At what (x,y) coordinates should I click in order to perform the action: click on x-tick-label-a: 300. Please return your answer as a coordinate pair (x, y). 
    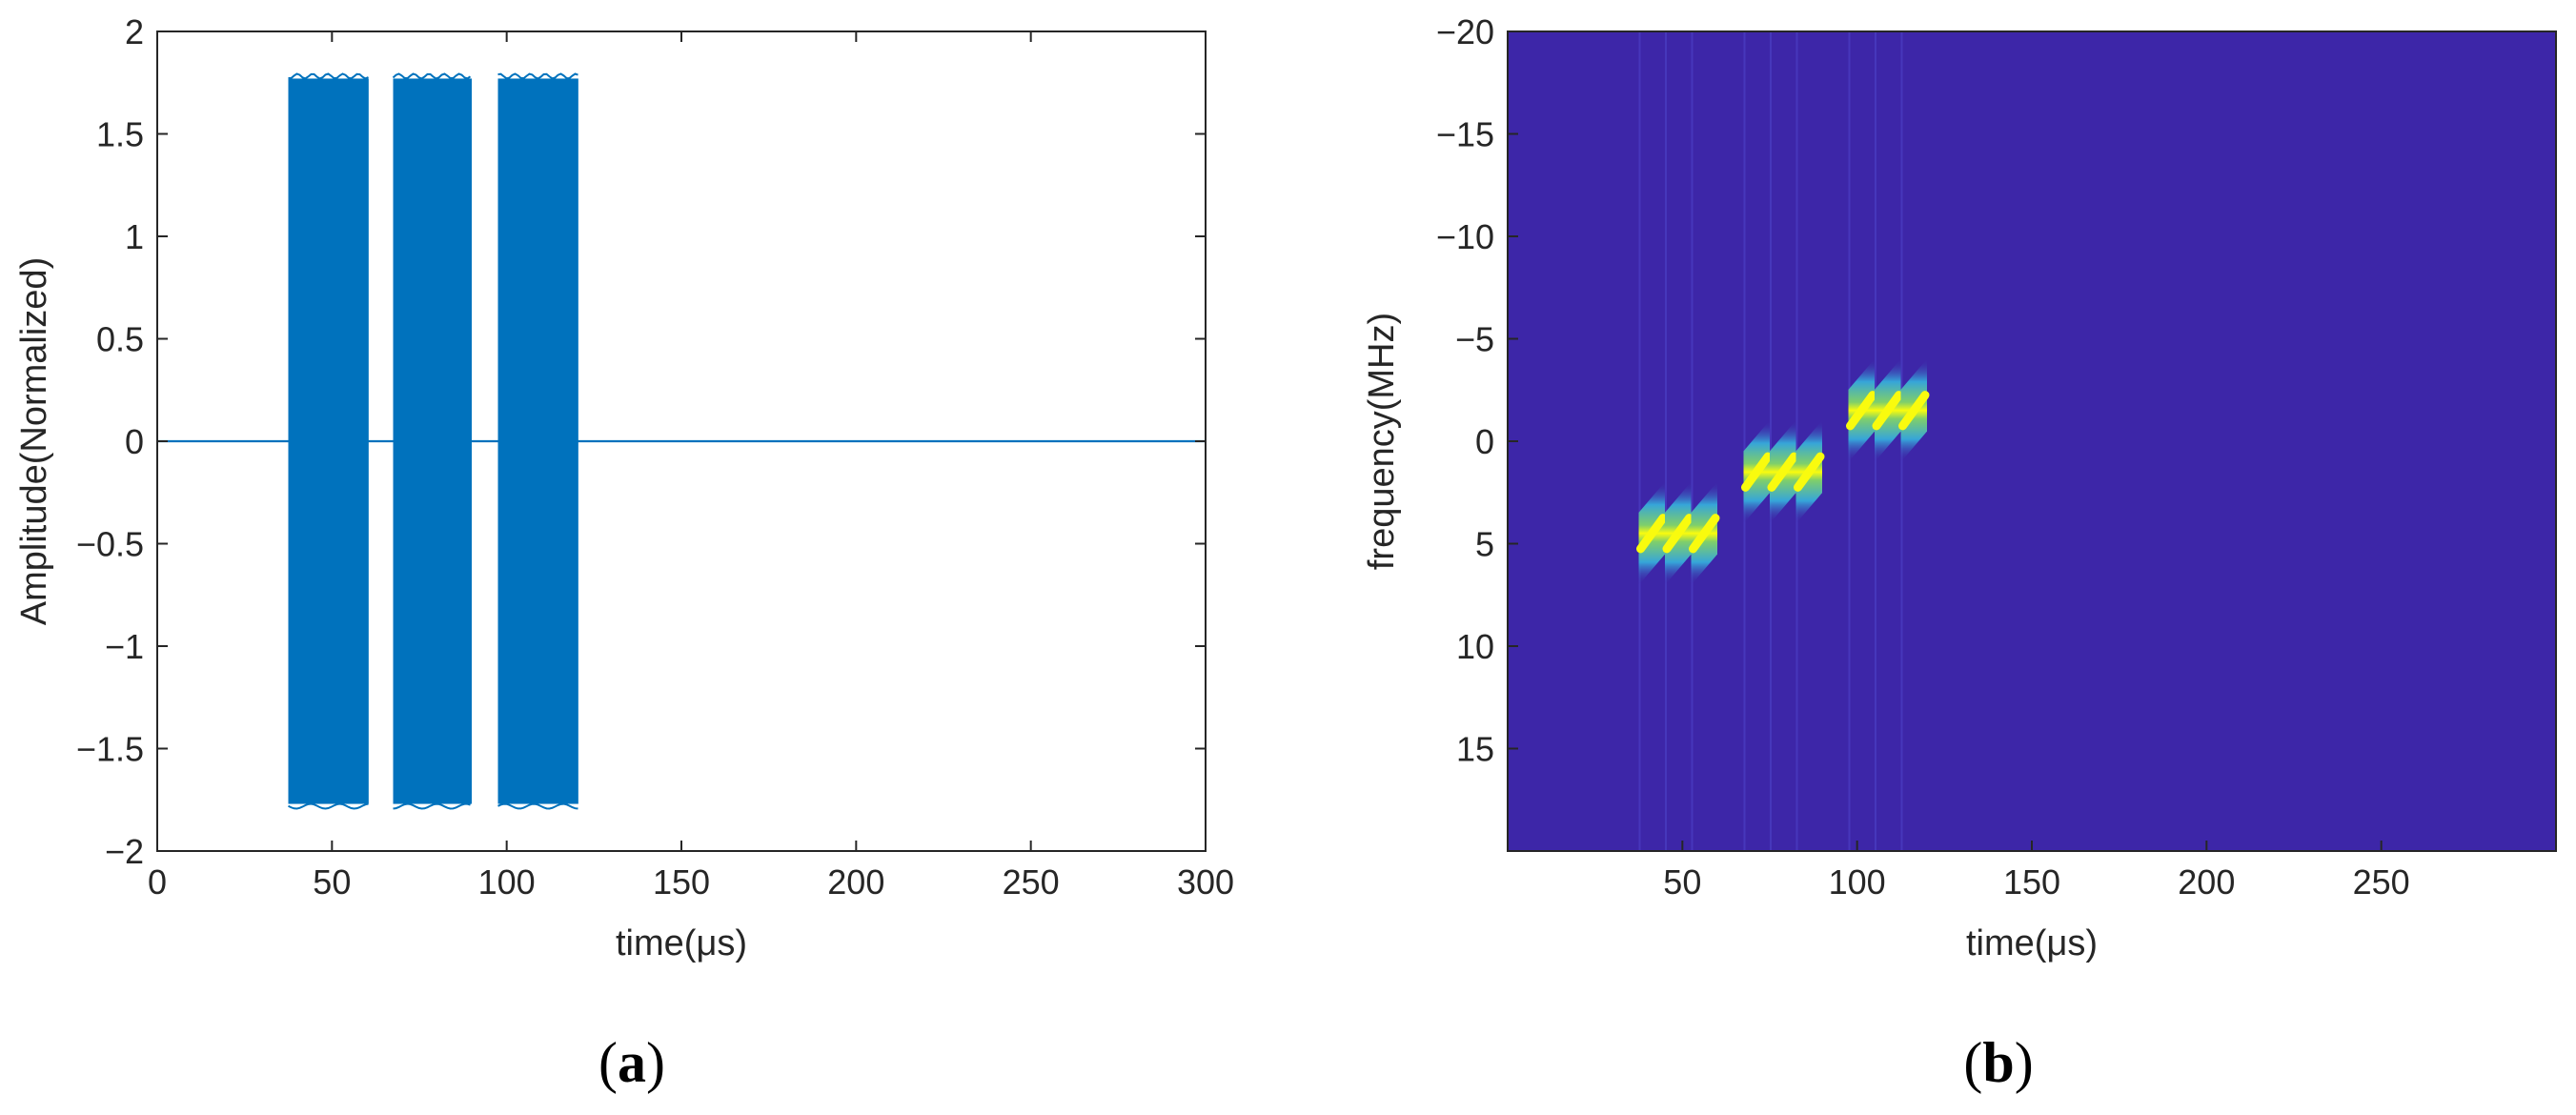
    Looking at the image, I should click on (1205, 882).